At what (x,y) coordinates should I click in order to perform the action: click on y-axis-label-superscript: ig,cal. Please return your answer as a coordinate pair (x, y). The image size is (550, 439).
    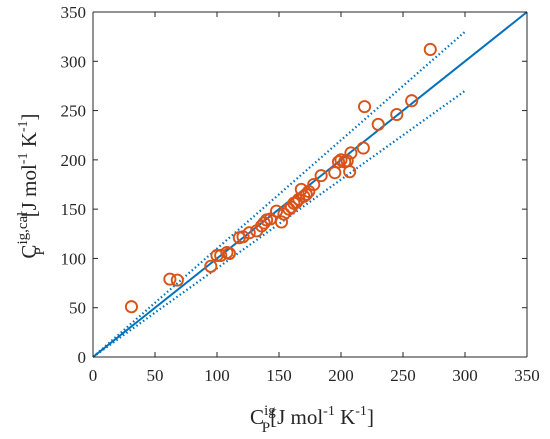
    Looking at the image, I should click on (23, 228).